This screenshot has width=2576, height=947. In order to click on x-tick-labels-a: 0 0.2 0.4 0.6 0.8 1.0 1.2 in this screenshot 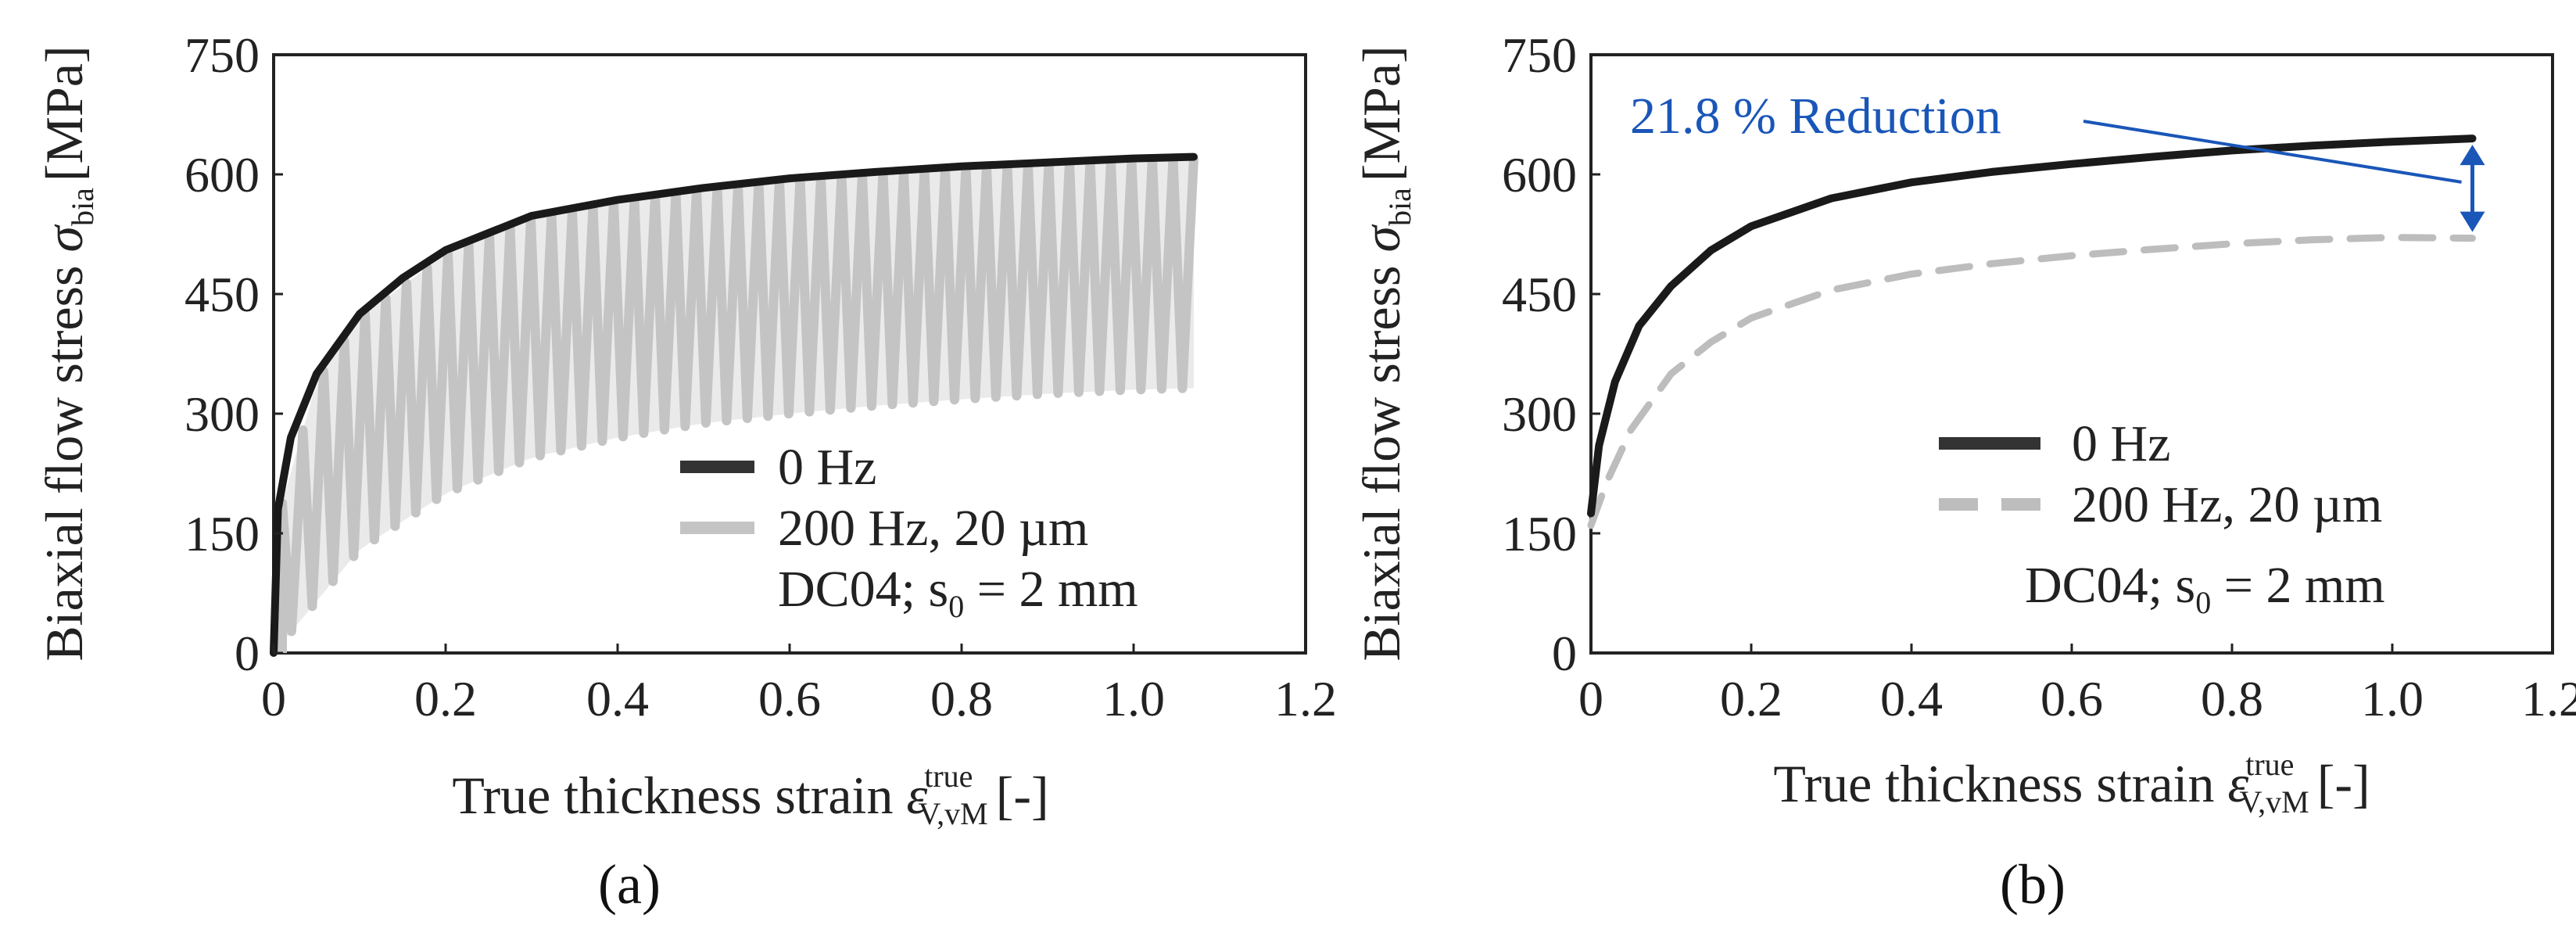, I will do `click(799, 685)`.